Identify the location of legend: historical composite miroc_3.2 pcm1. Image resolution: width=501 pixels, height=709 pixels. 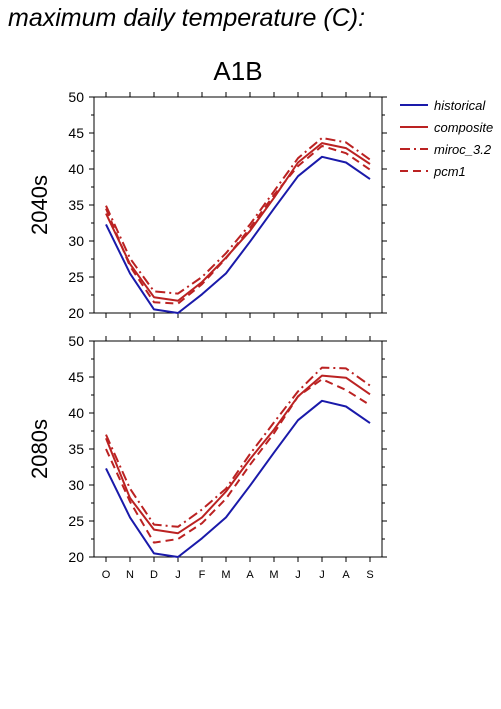
(446, 138).